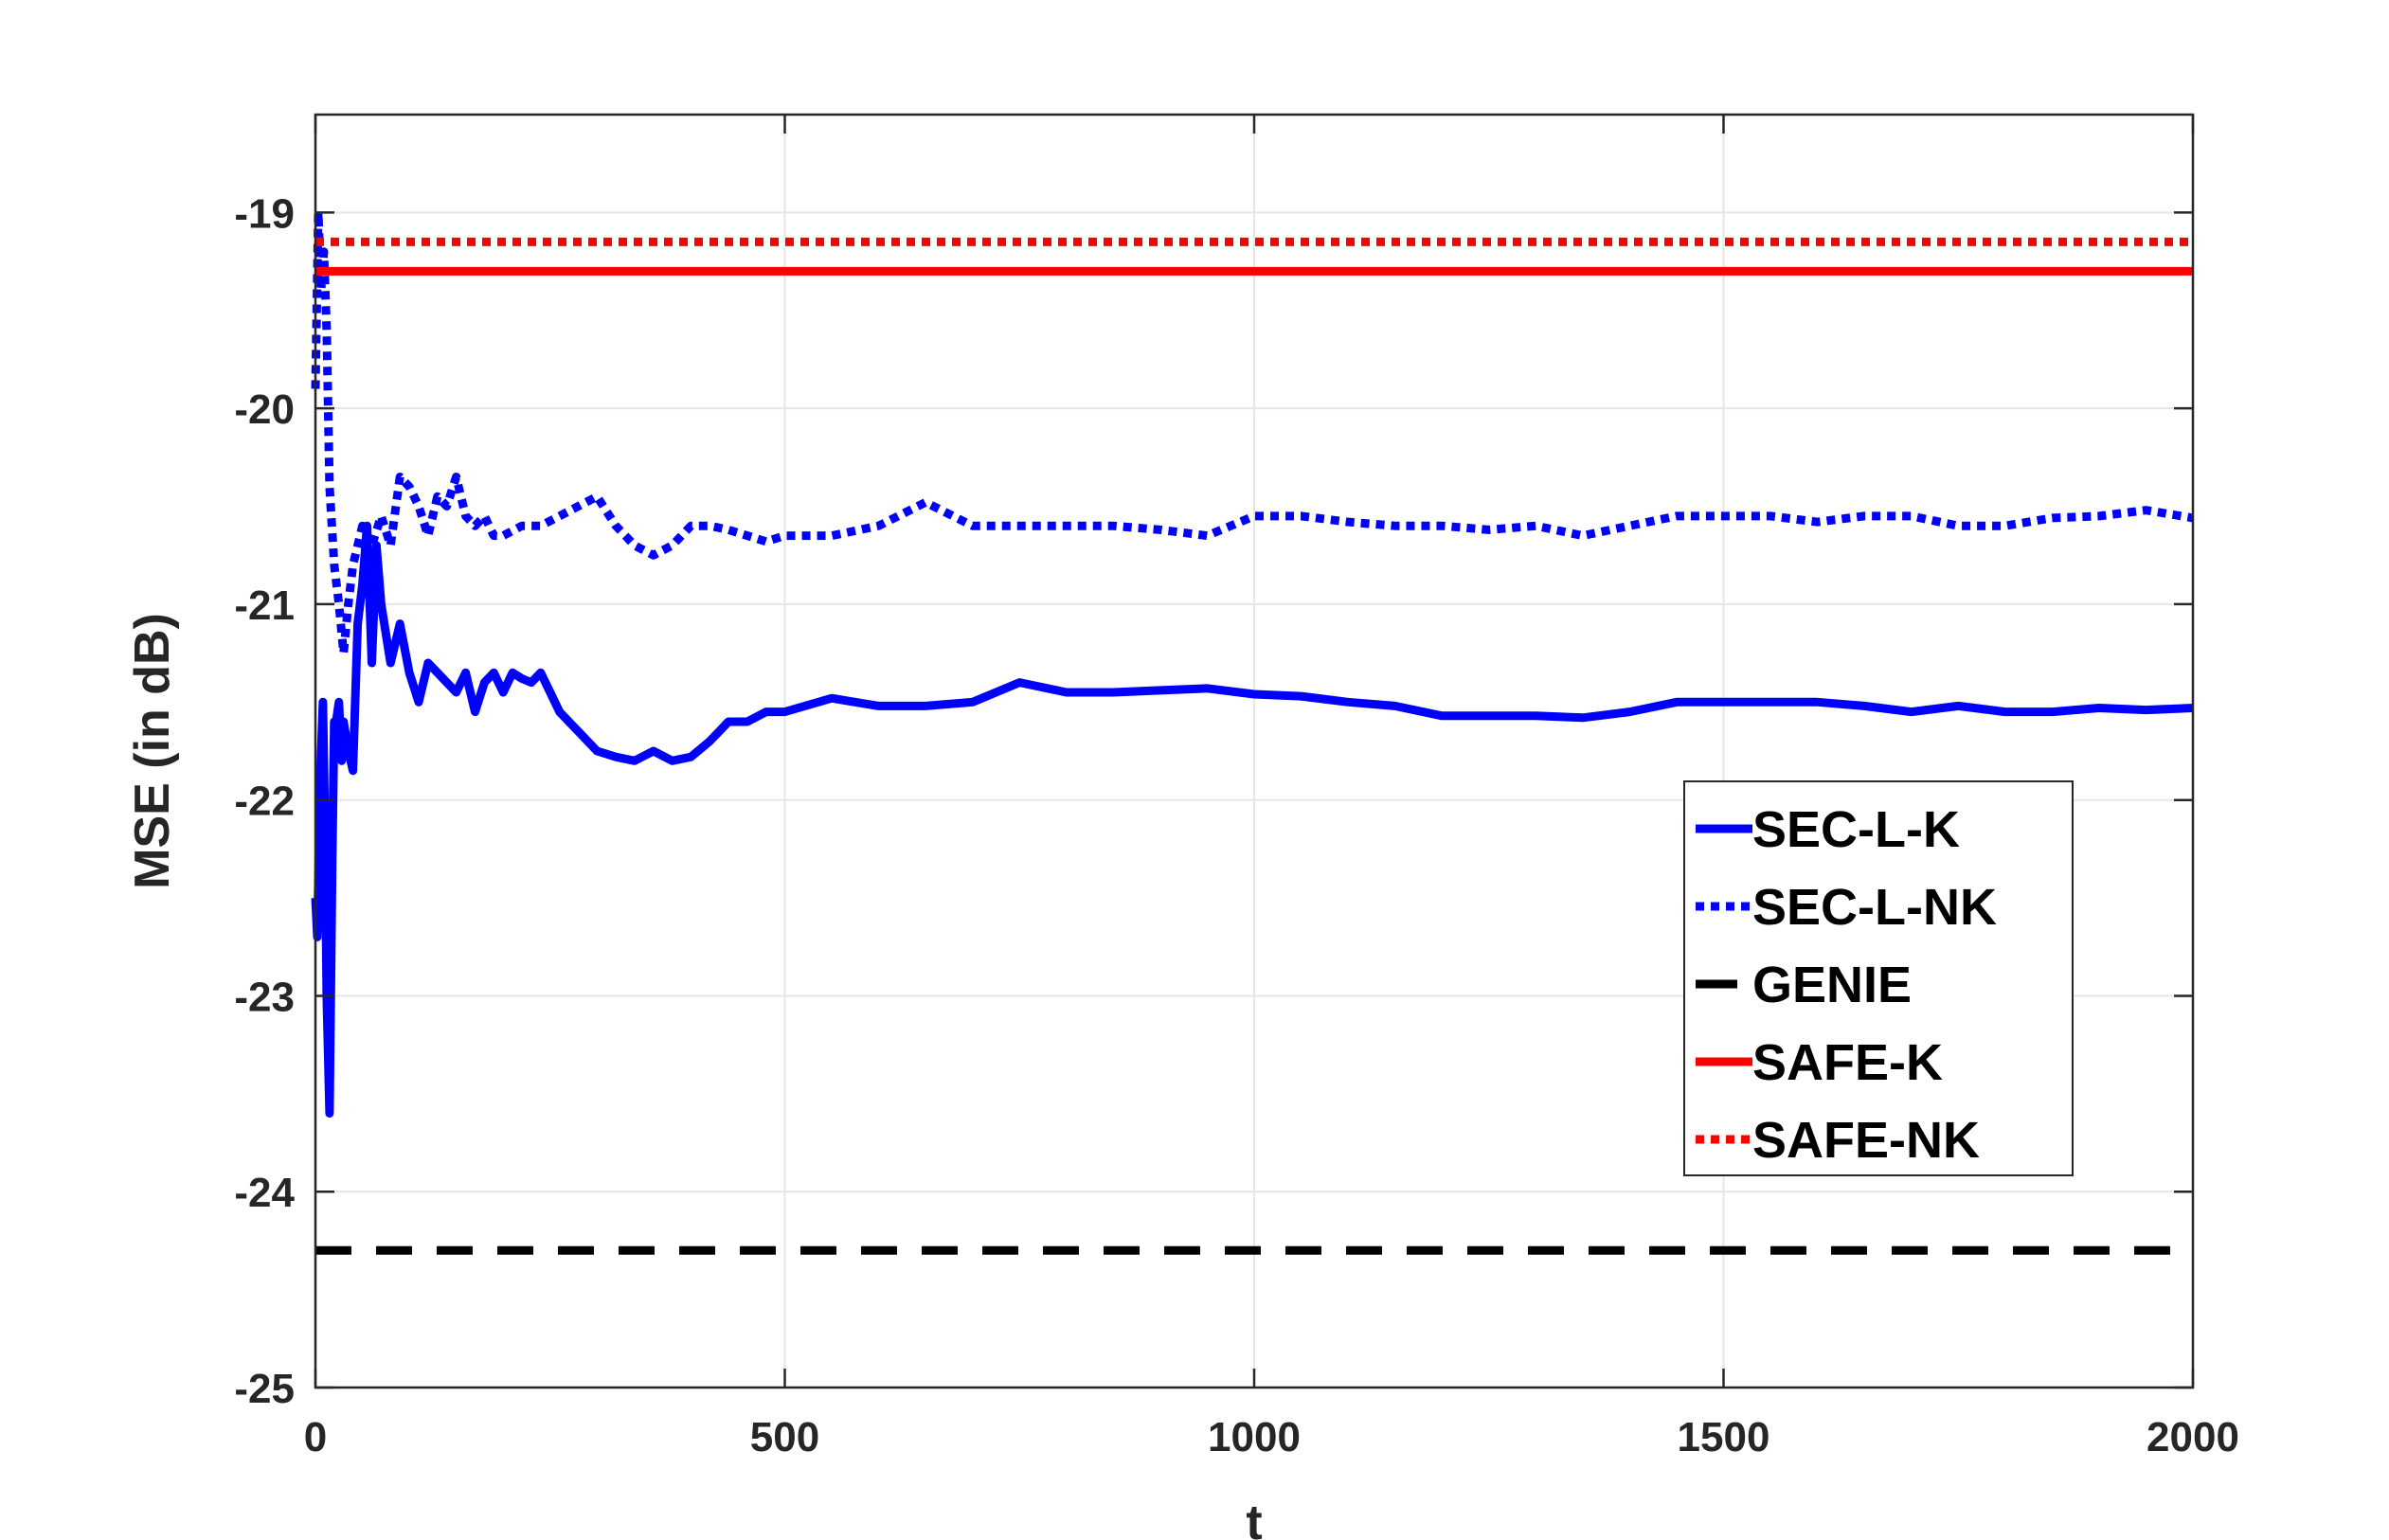 The image size is (2389, 1540). Describe the element at coordinates (1832, 985) in the screenshot. I see `legend-label: GENIE` at that location.